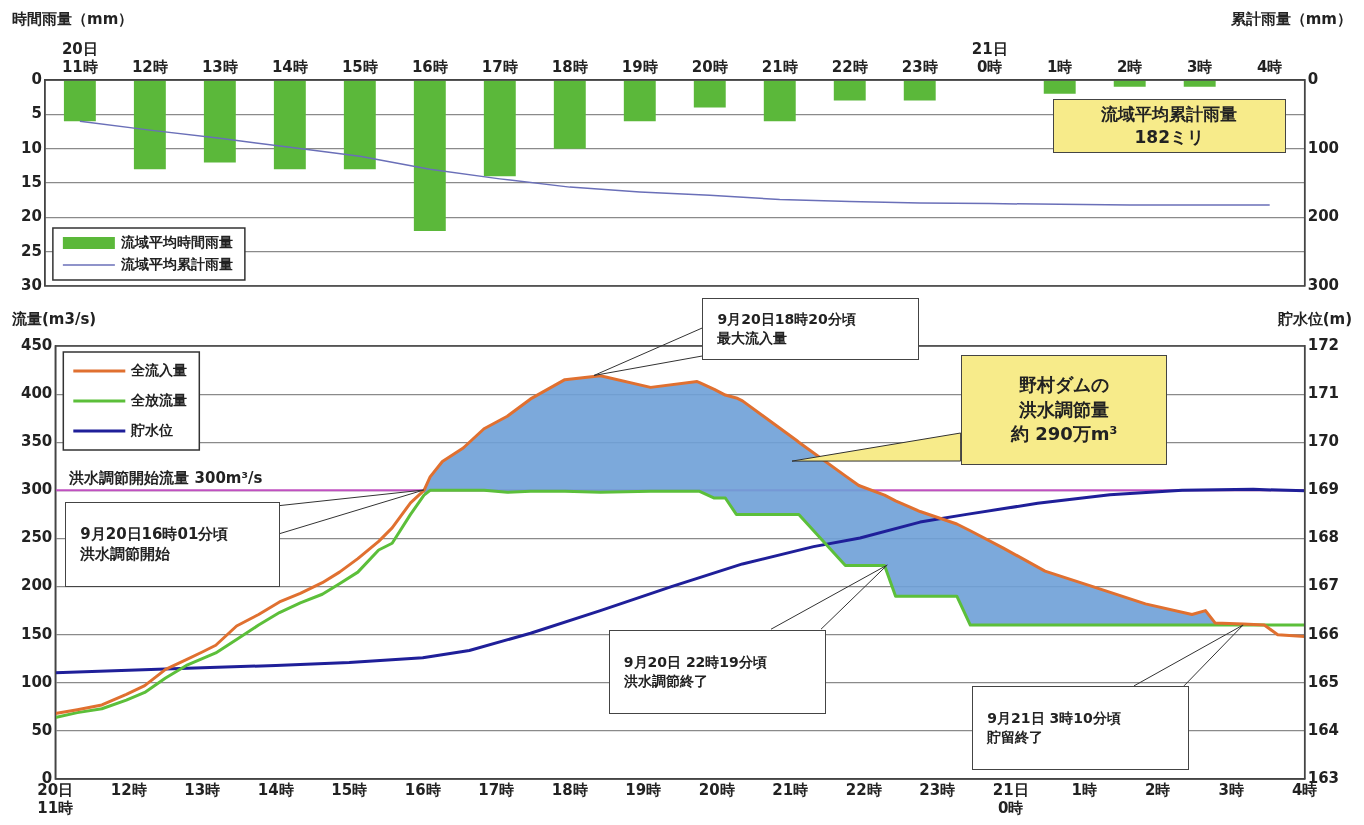 The width and height of the screenshot is (1364, 825). I want to click on y2-tick-label: 168, so click(1323, 537).